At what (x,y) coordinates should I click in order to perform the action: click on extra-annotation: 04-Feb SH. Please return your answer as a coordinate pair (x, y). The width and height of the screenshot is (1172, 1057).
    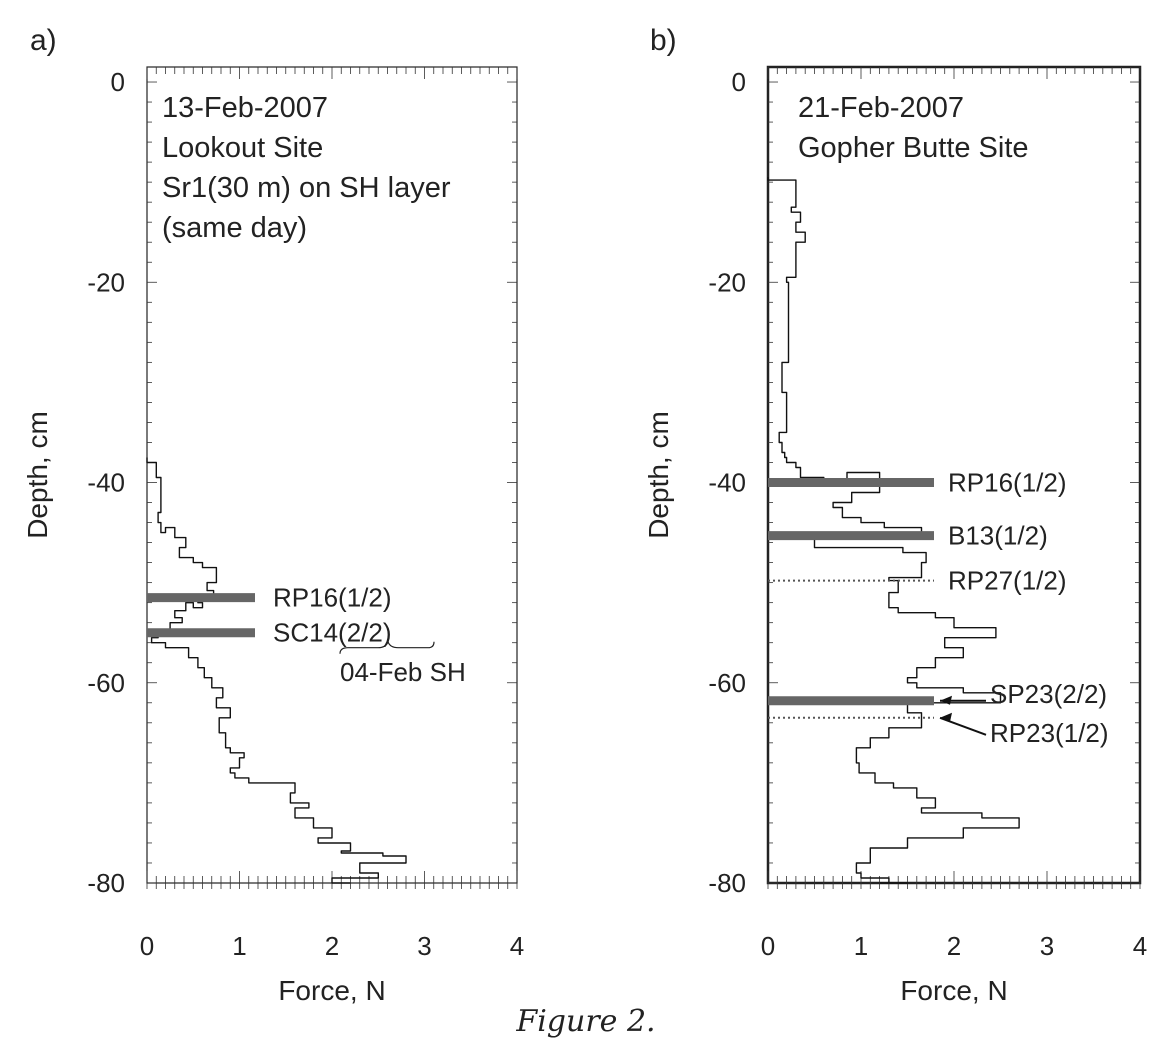
    Looking at the image, I should click on (403, 672).